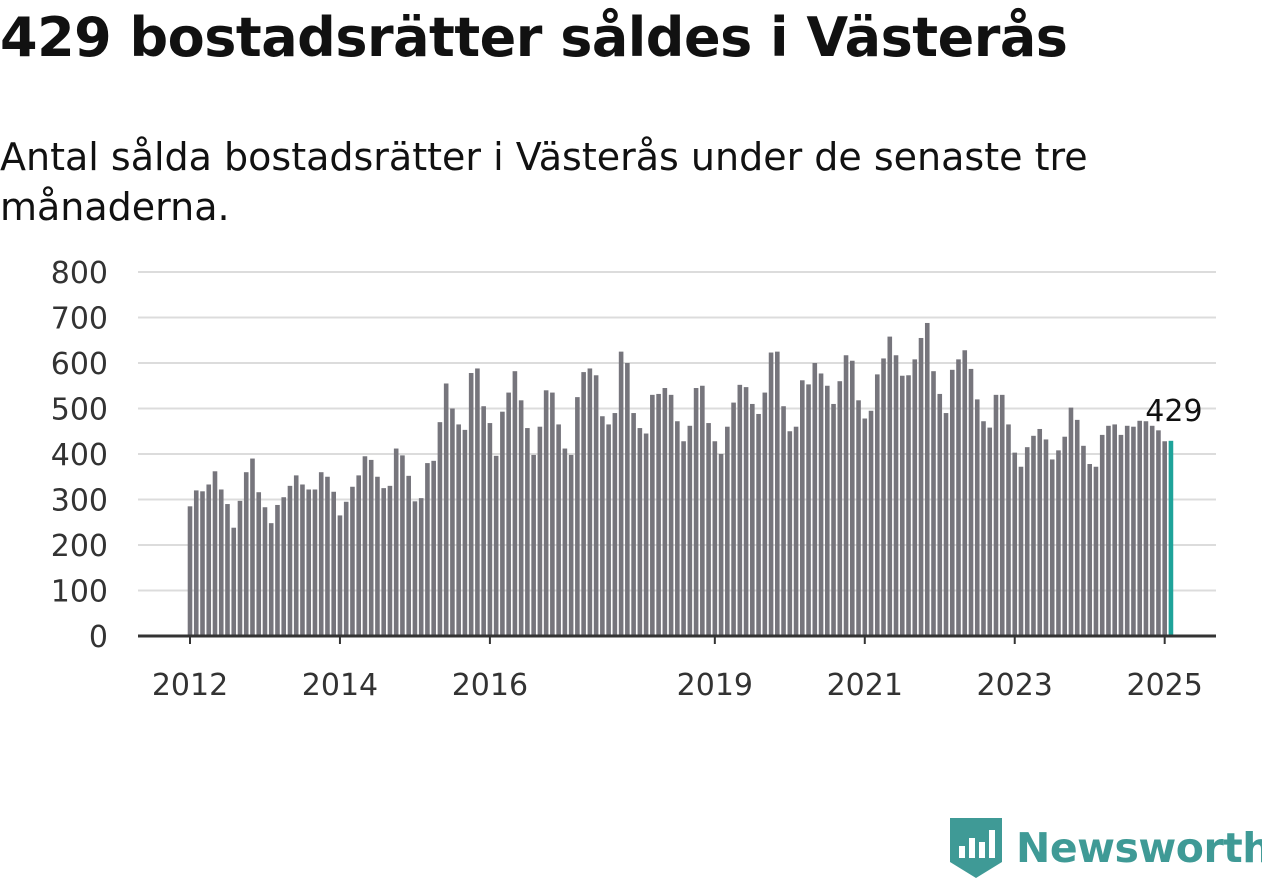 The height and width of the screenshot is (879, 1262). Describe the element at coordinates (79, 546) in the screenshot. I see `y-tick-label: 200` at that location.